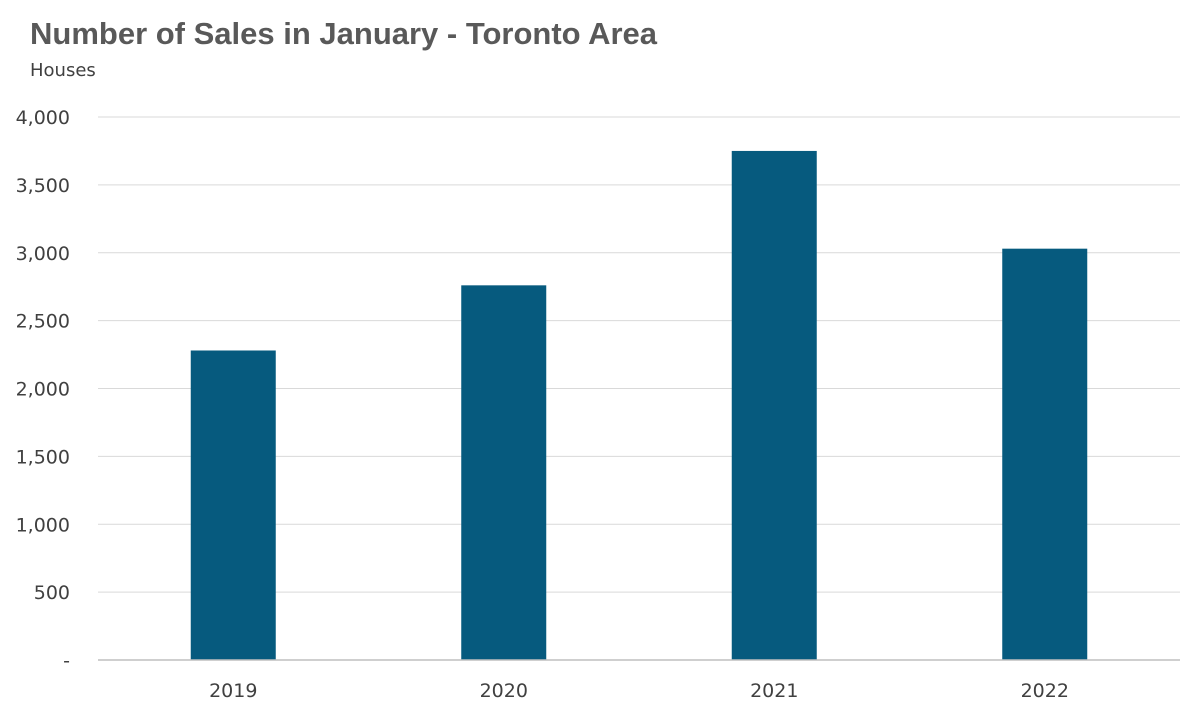 The width and height of the screenshot is (1202, 712). Describe the element at coordinates (233, 691) in the screenshot. I see `x-tick-label: 2019` at that location.